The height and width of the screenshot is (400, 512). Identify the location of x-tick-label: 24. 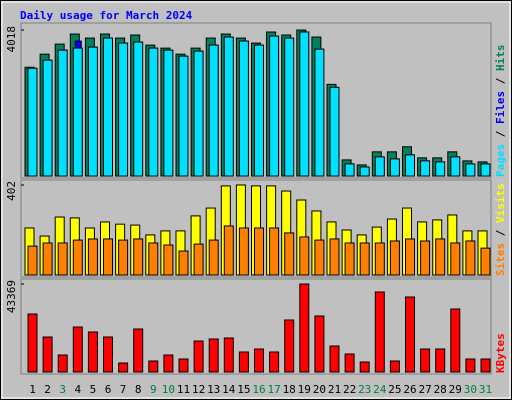
(380, 389).